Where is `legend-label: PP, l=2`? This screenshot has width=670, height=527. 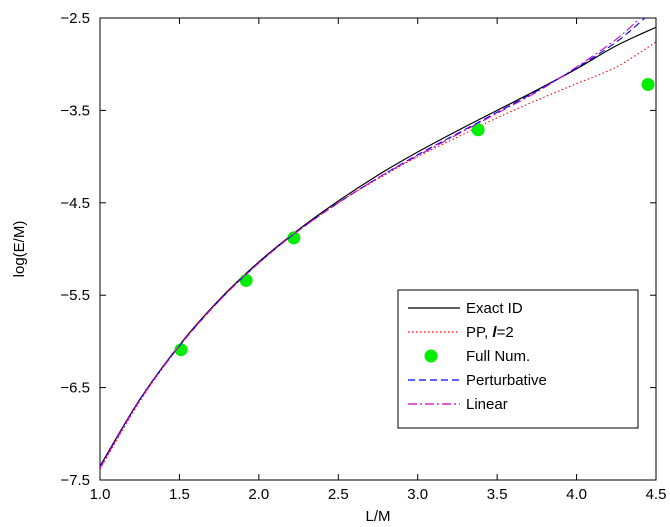 legend-label: PP, l=2 is located at coordinates (490, 332).